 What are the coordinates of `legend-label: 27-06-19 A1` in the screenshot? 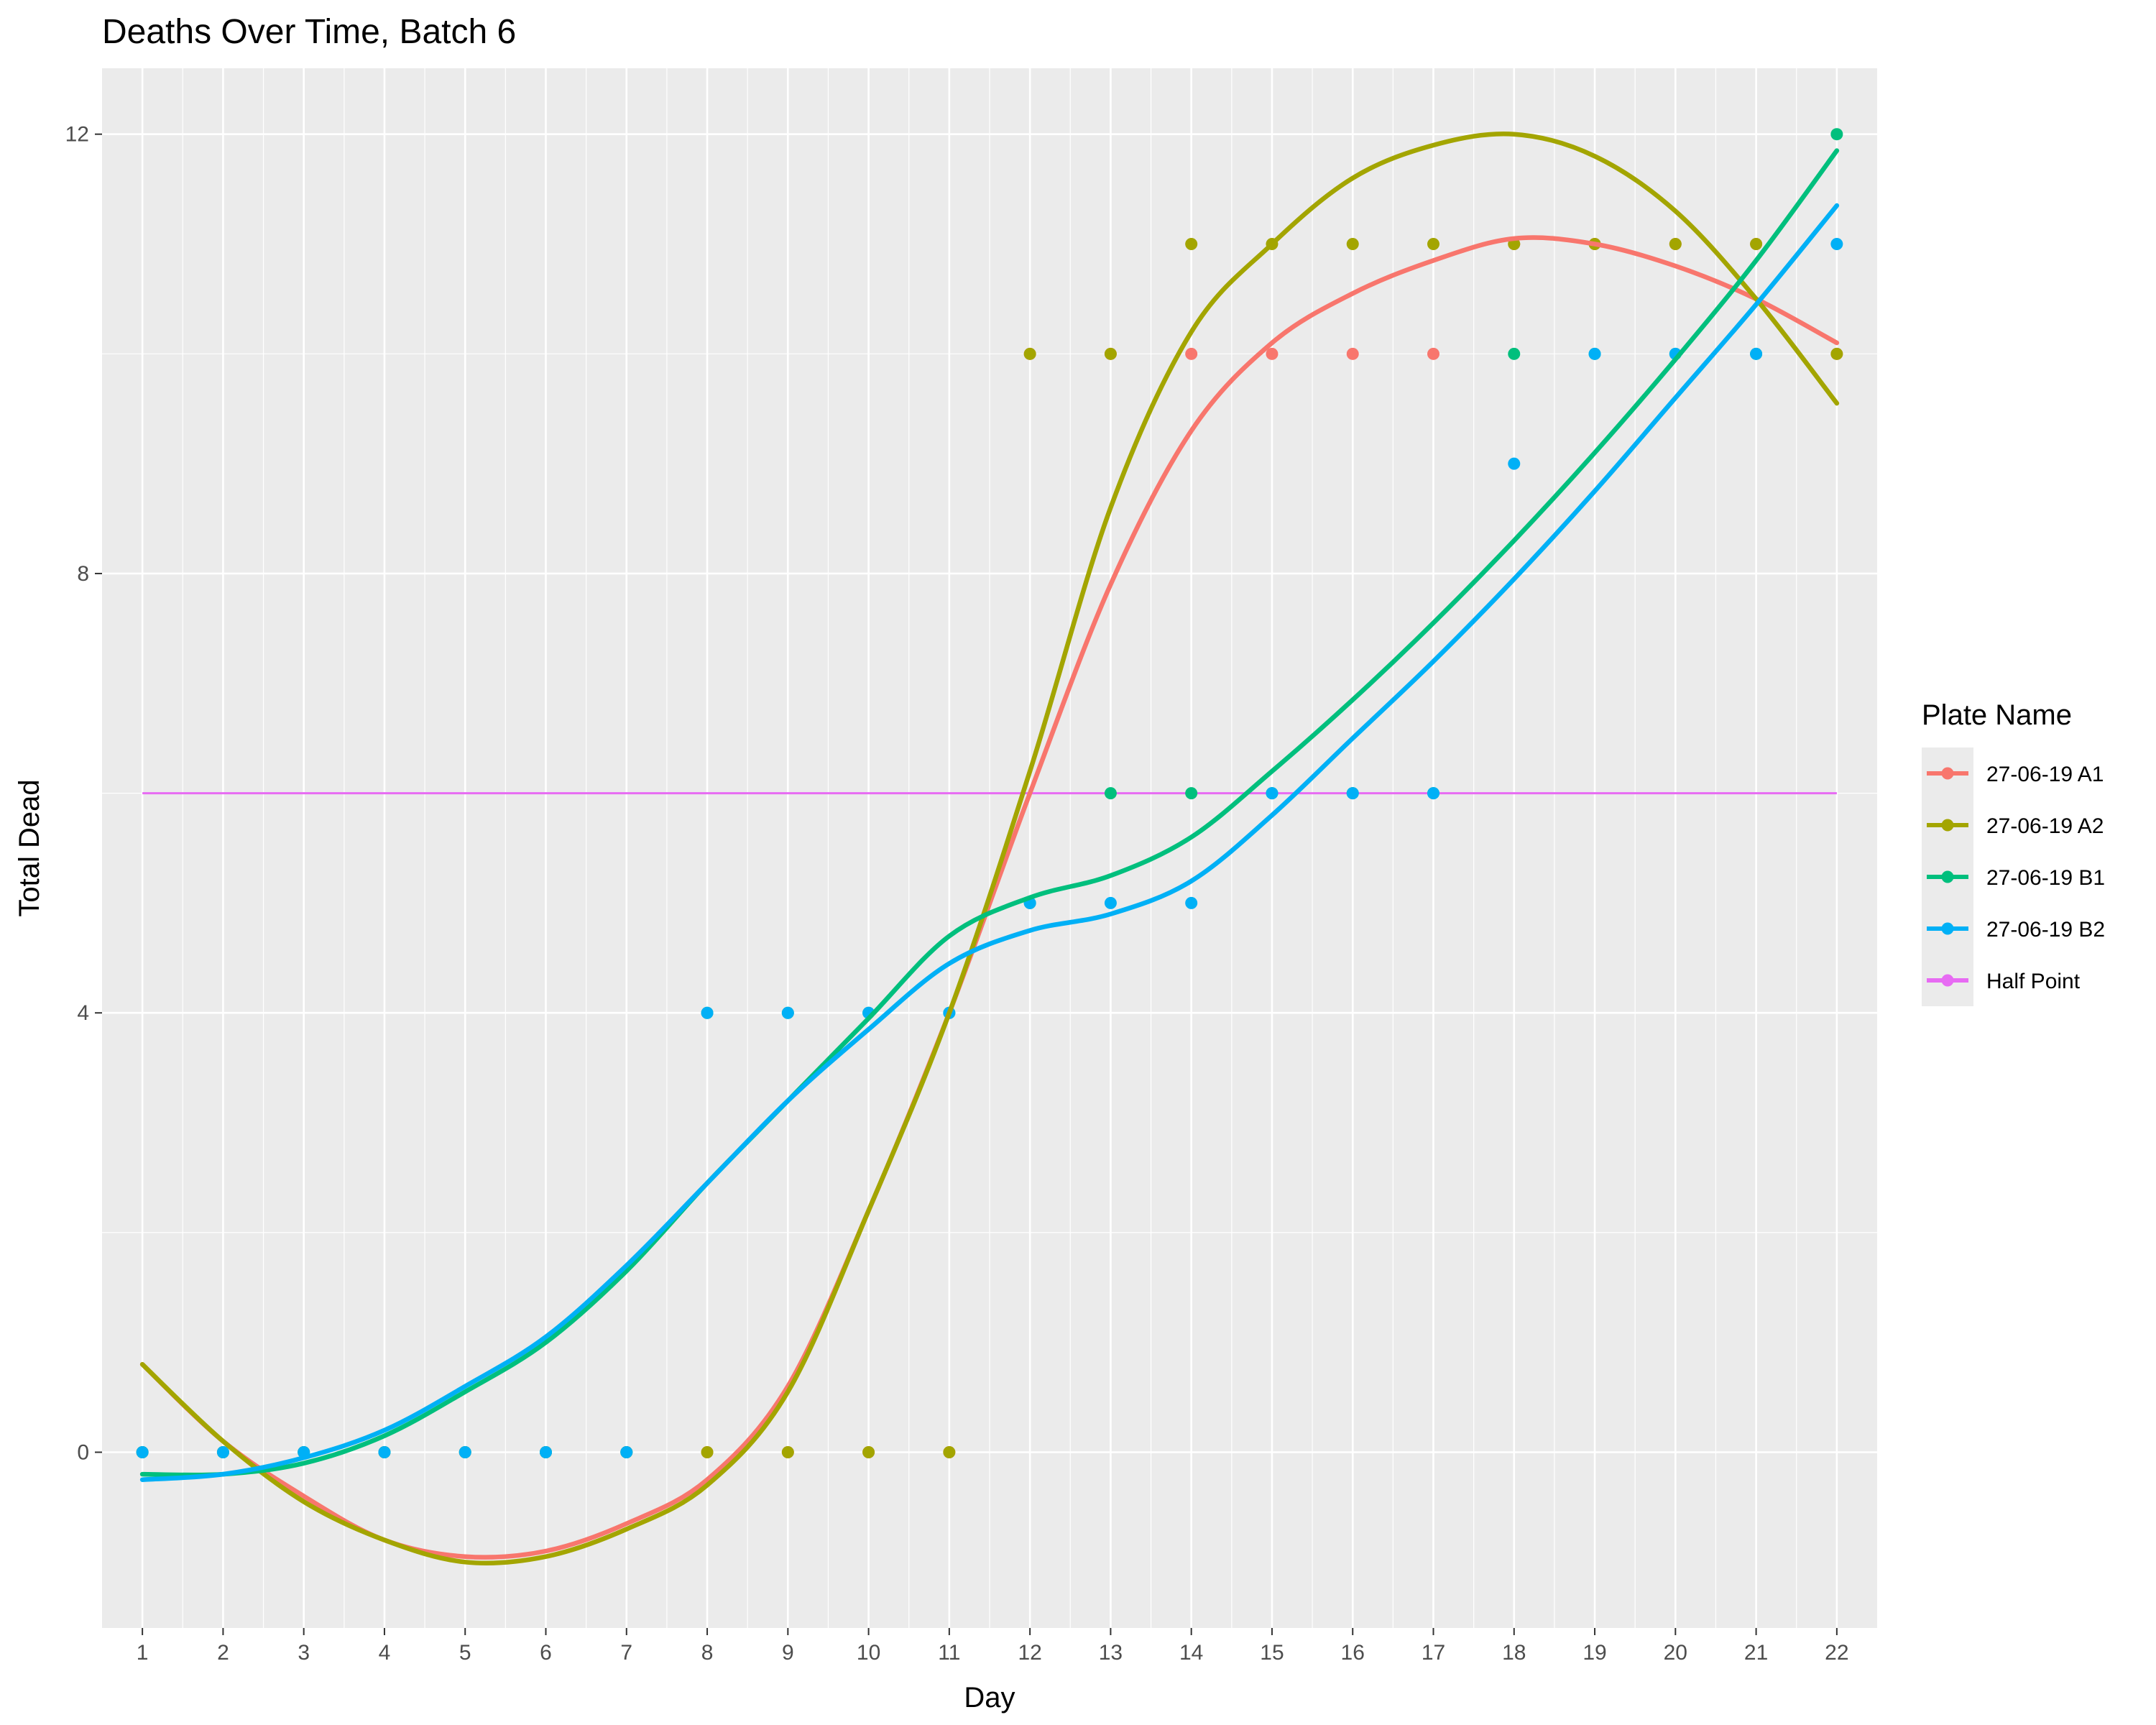 It's located at (2045, 774).